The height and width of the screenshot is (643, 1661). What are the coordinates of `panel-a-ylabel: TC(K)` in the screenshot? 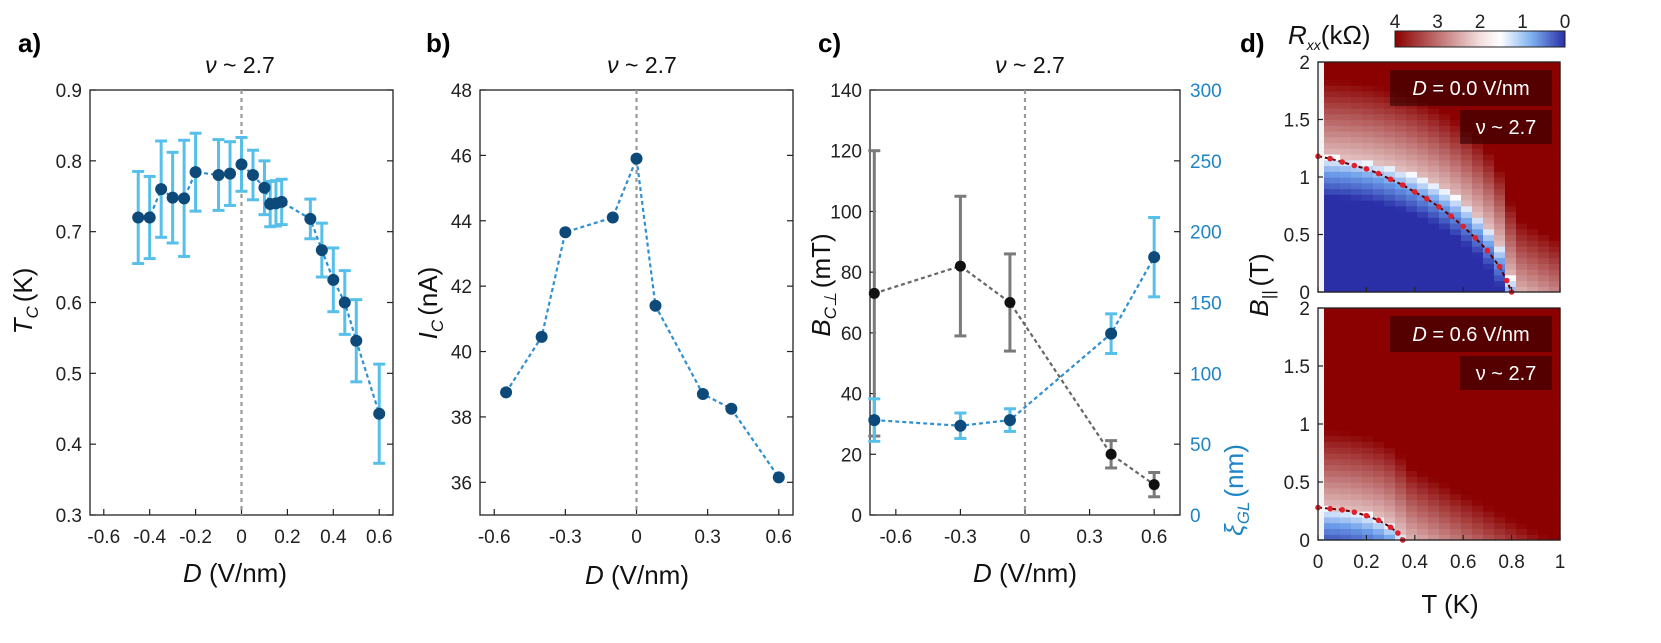 It's located at (25, 301).